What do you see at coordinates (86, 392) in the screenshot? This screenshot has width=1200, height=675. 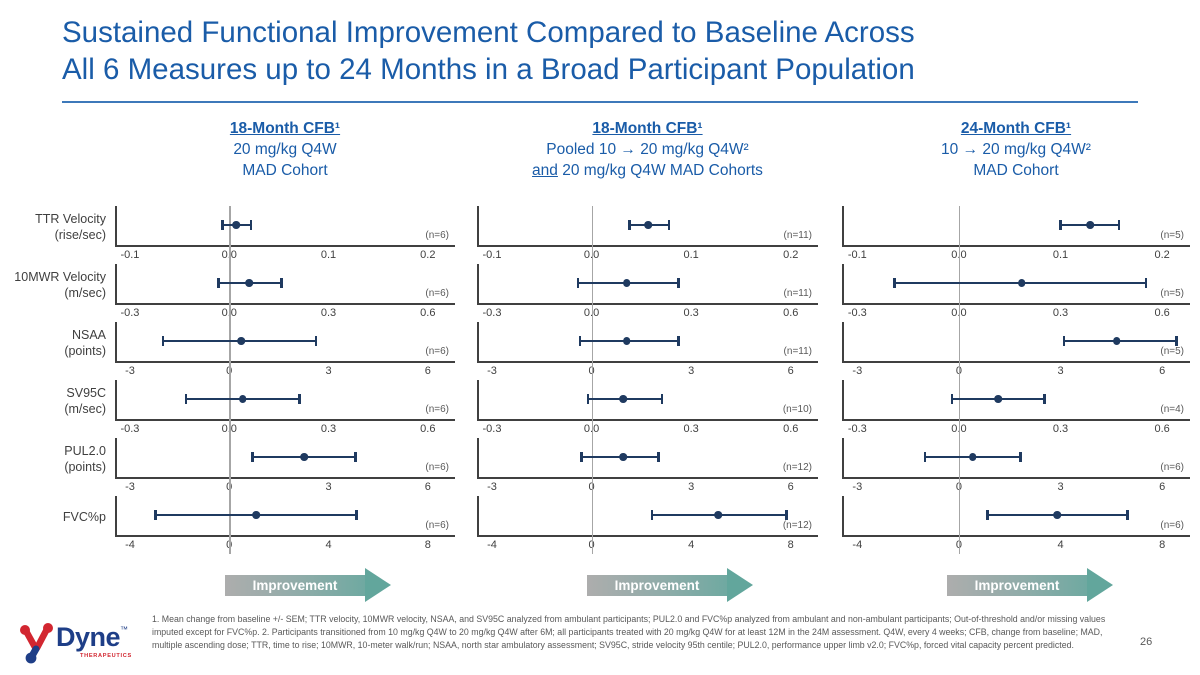 I see `row-label-line1: SV95C` at bounding box center [86, 392].